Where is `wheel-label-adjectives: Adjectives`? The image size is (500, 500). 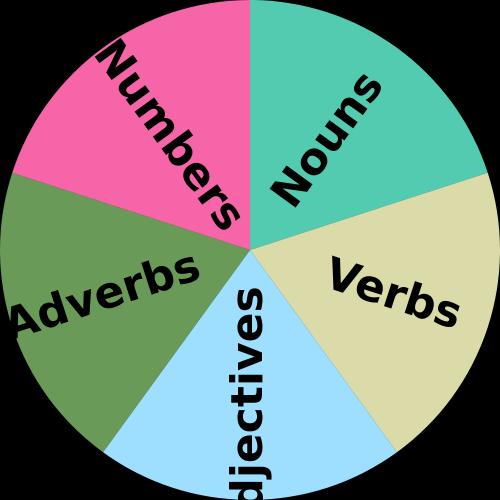
wheel-label-adjectives: Adjectives is located at coordinates (247, 393).